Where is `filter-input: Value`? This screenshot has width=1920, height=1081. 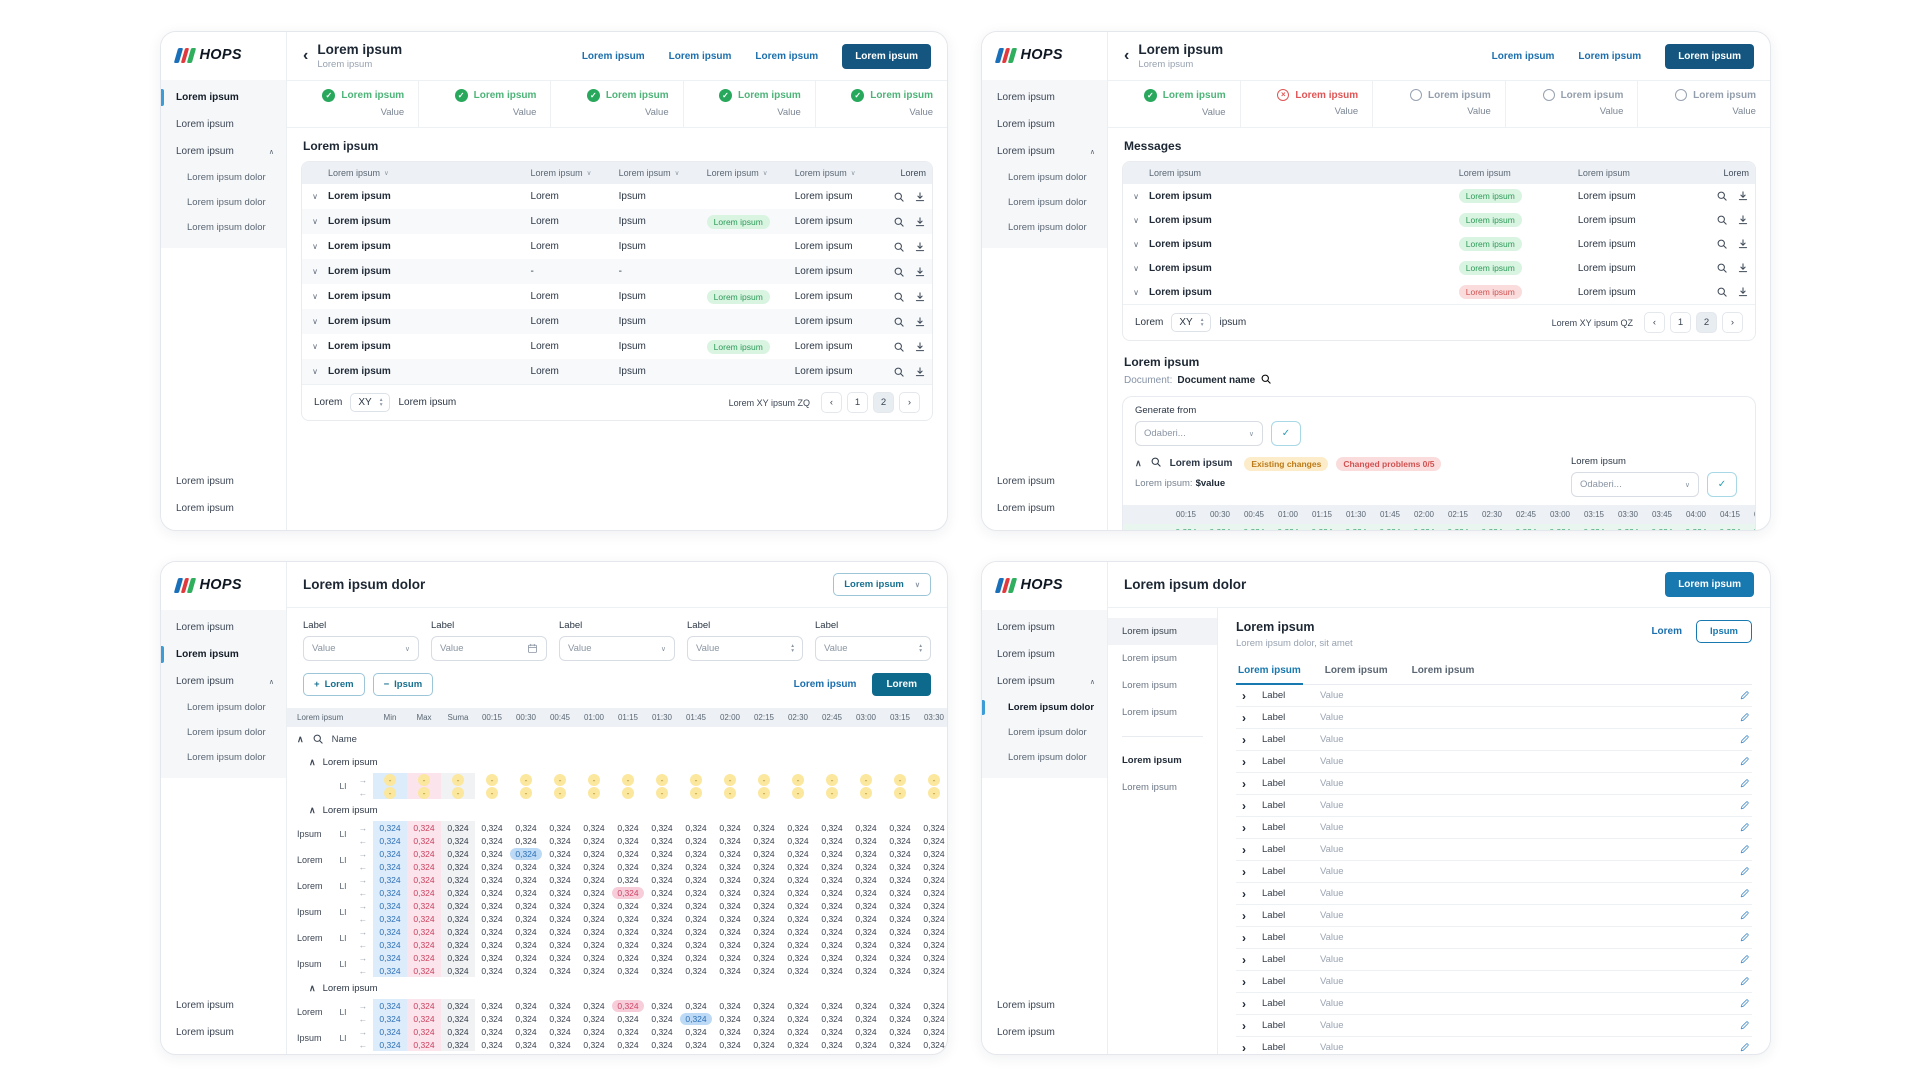
filter-input: Value is located at coordinates (489, 648).